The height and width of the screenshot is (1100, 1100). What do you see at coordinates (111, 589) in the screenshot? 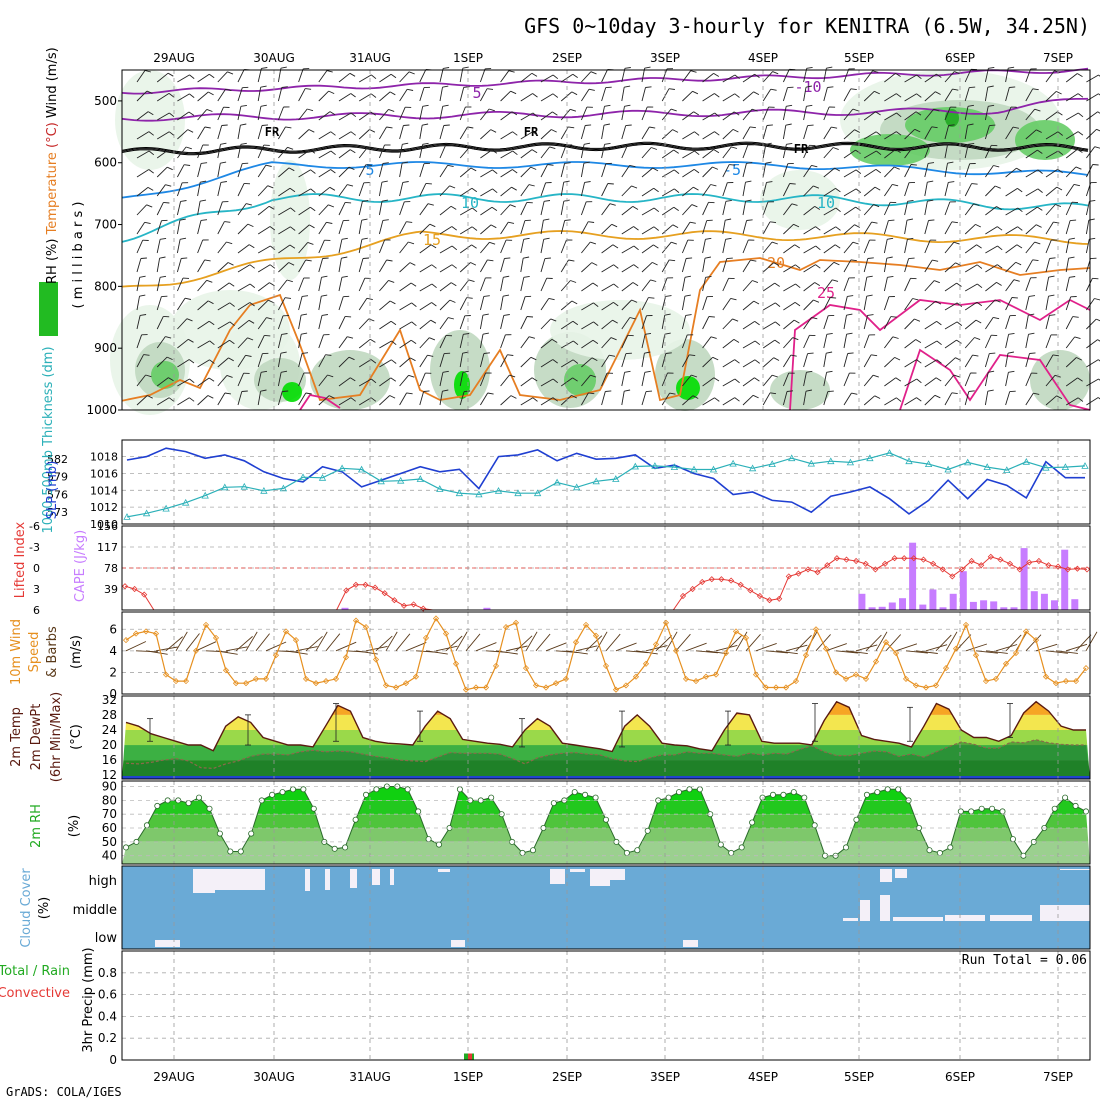
I see `cape-tick-label: 39` at bounding box center [111, 589].